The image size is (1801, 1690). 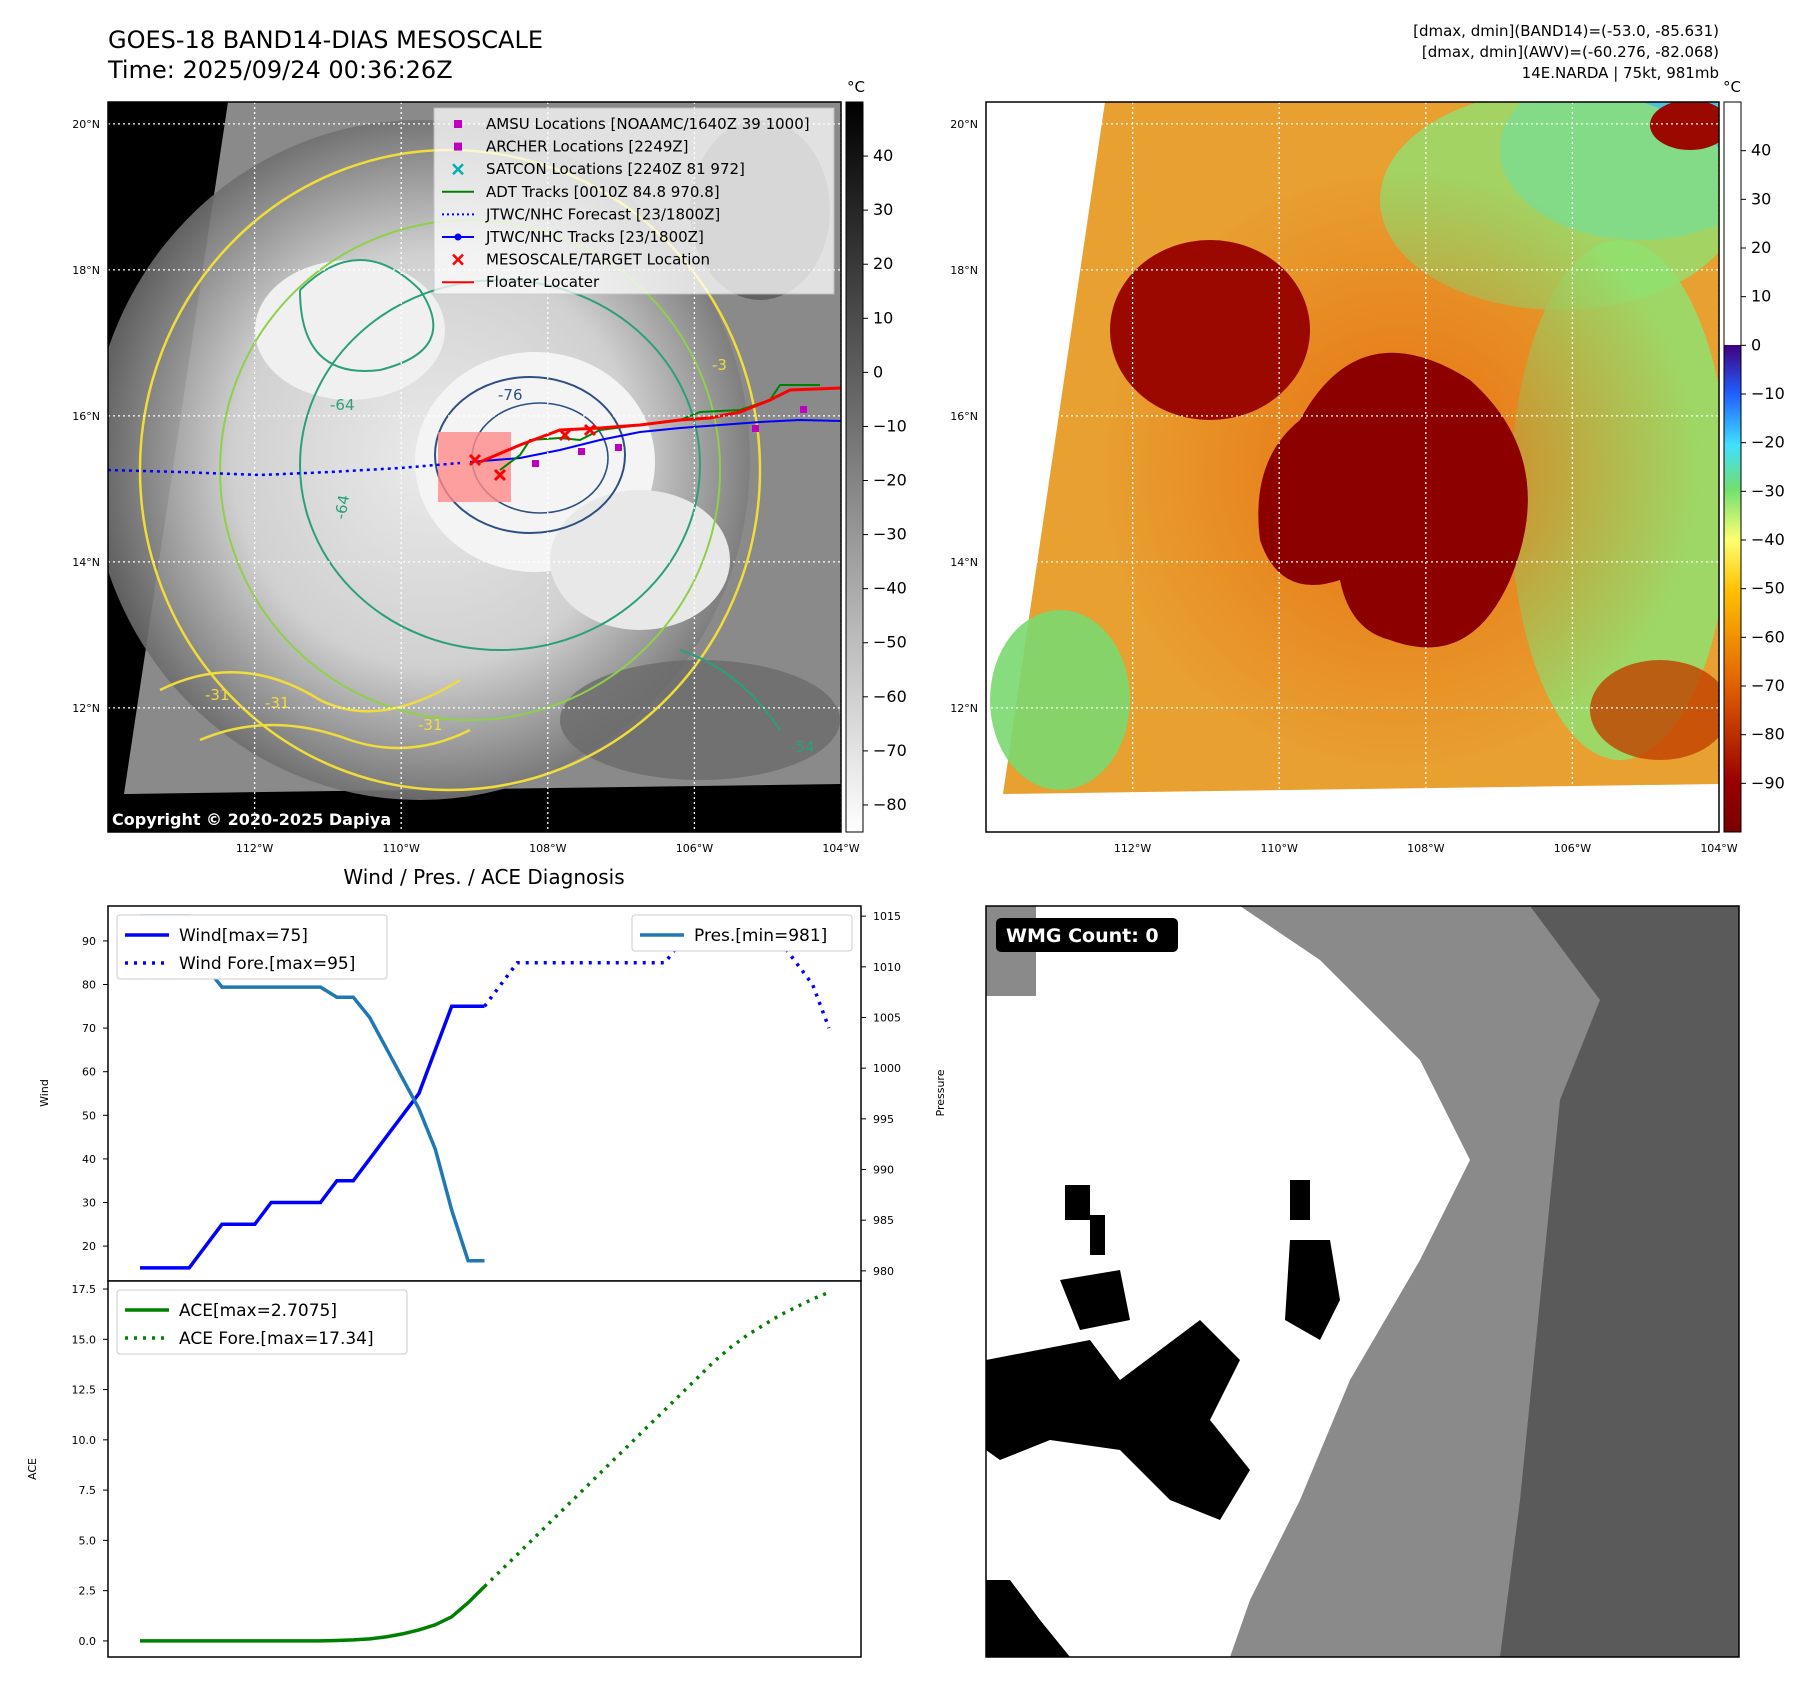 I want to click on target-markers, so click(x=532, y=452).